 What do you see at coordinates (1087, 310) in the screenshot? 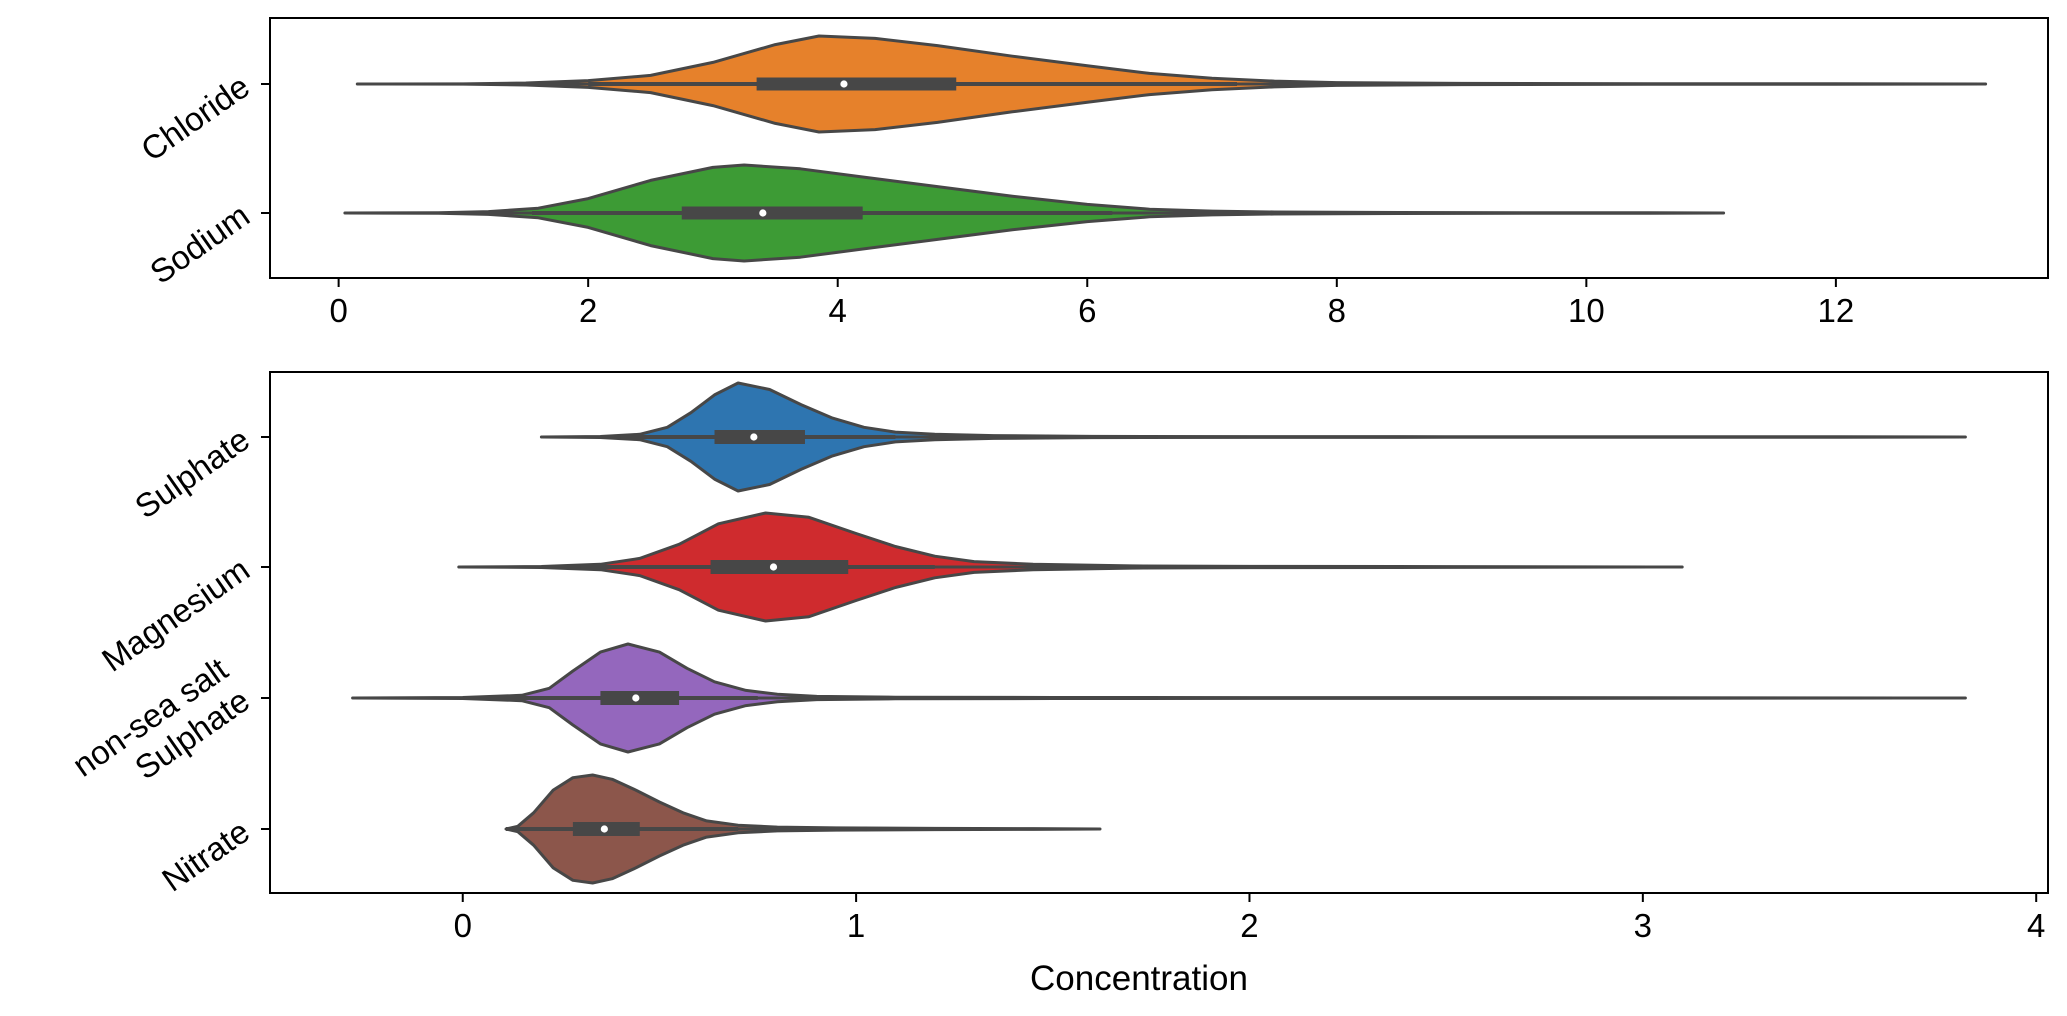
I see `x-tick-label: 6` at bounding box center [1087, 310].